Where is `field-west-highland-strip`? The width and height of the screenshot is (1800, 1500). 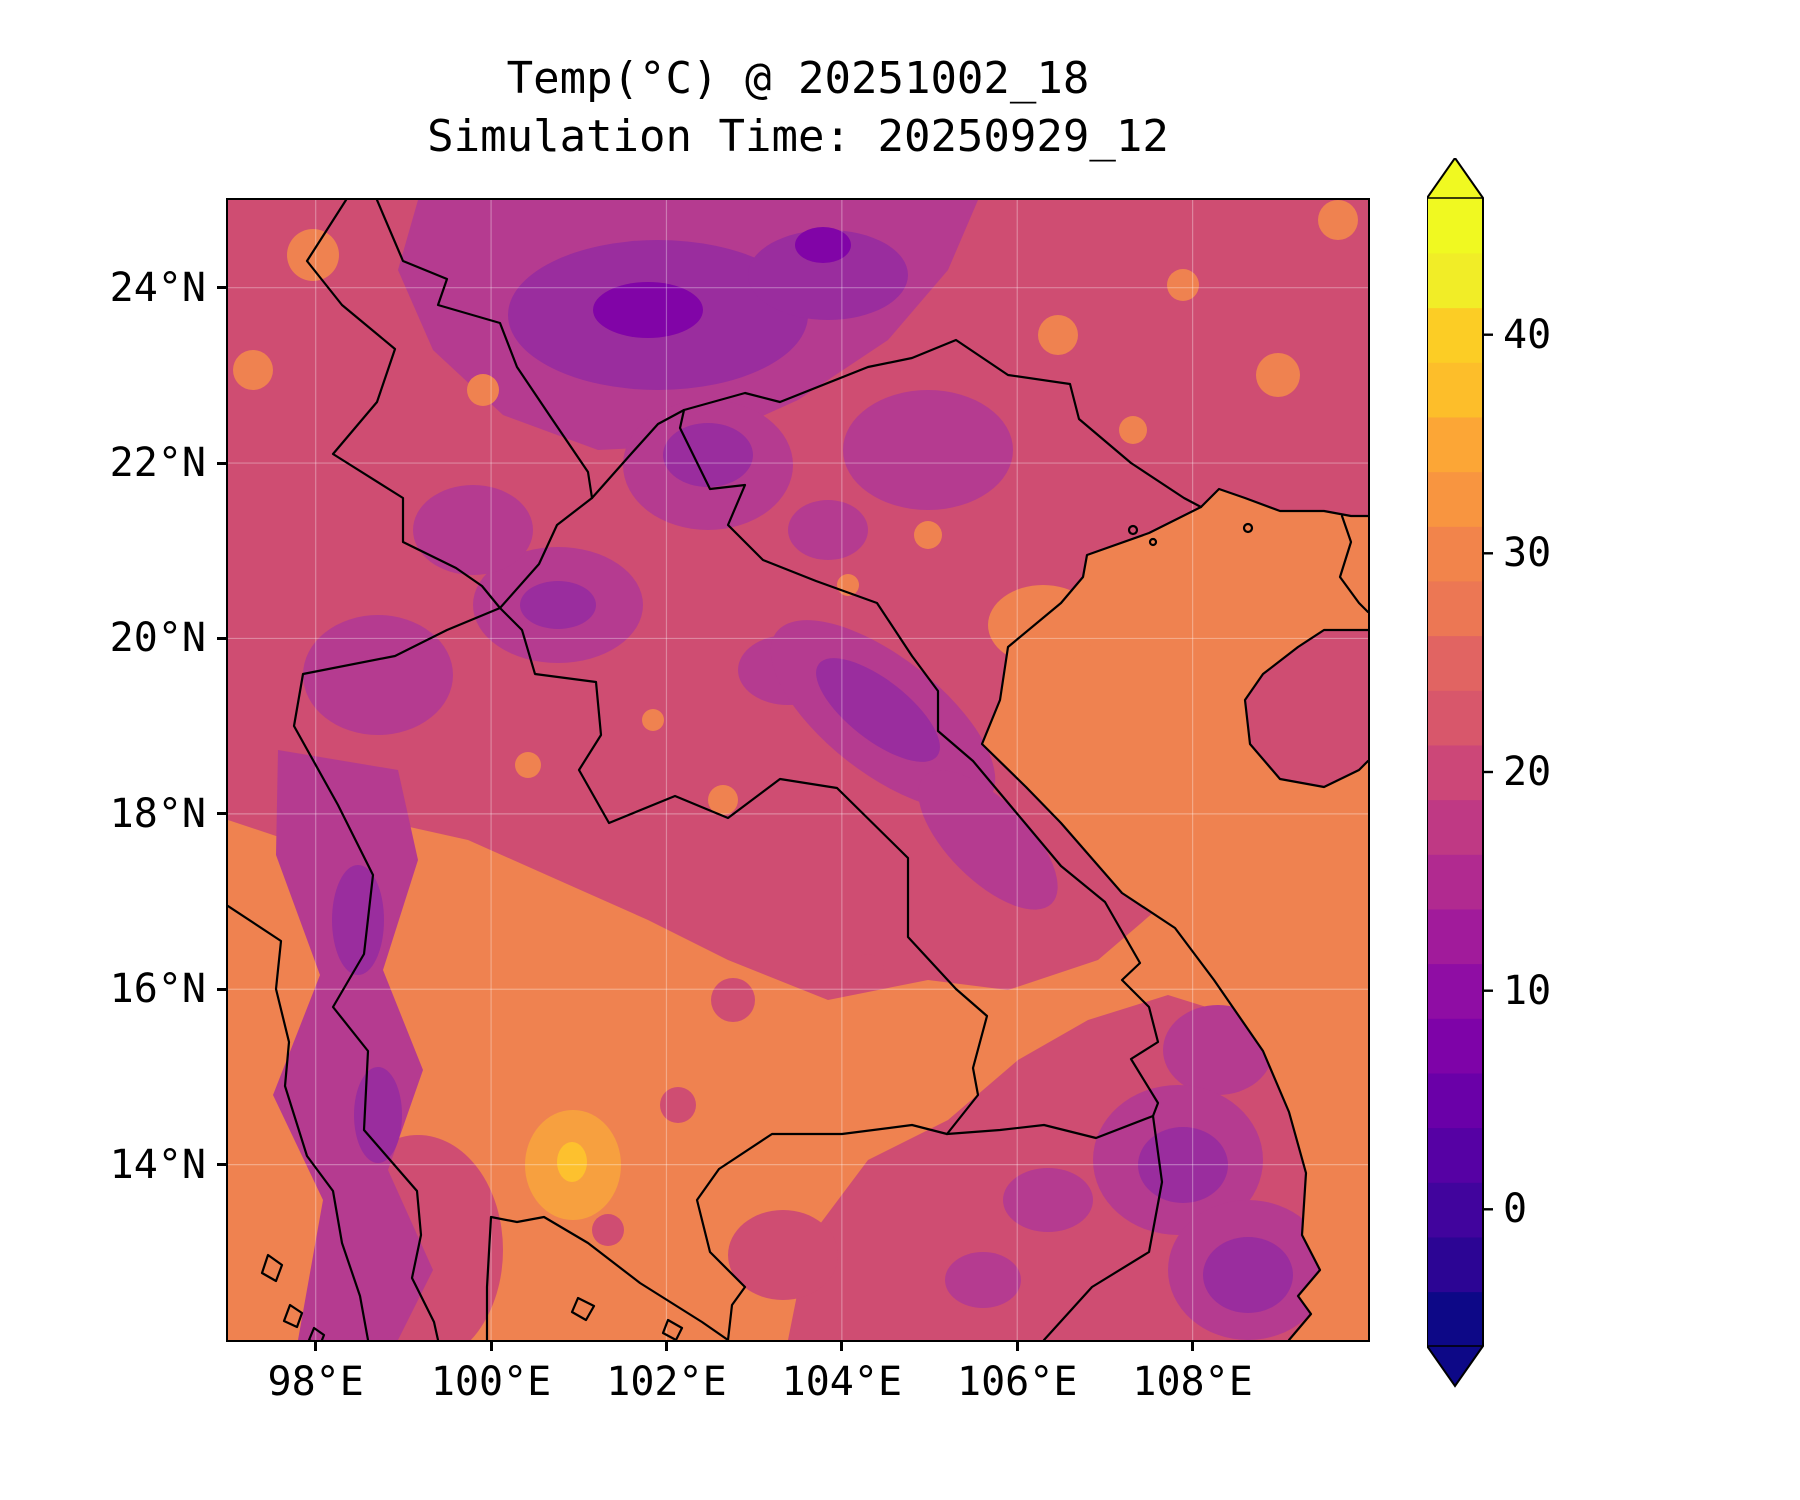 field-west-highland-strip is located at coordinates (353, 1045).